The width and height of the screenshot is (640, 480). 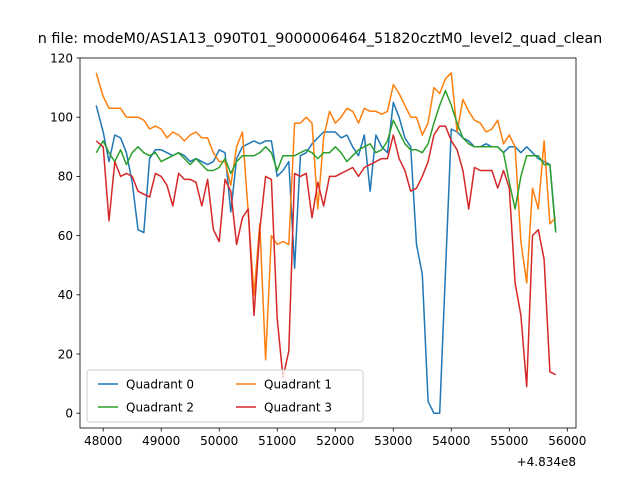 I want to click on x-tick-label: 50000, so click(x=219, y=441).